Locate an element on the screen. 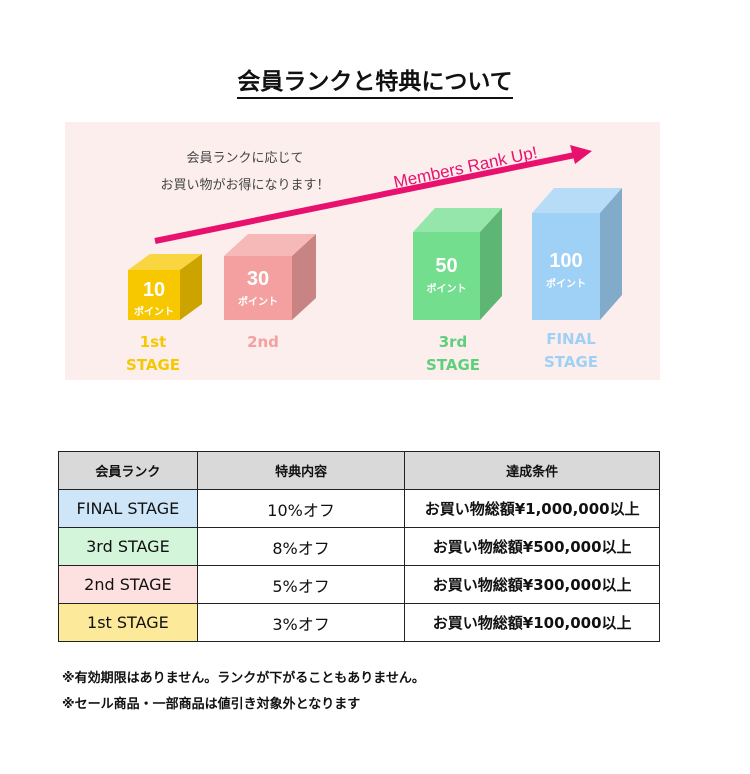  benefit-cell: 10%オフ is located at coordinates (301, 508).